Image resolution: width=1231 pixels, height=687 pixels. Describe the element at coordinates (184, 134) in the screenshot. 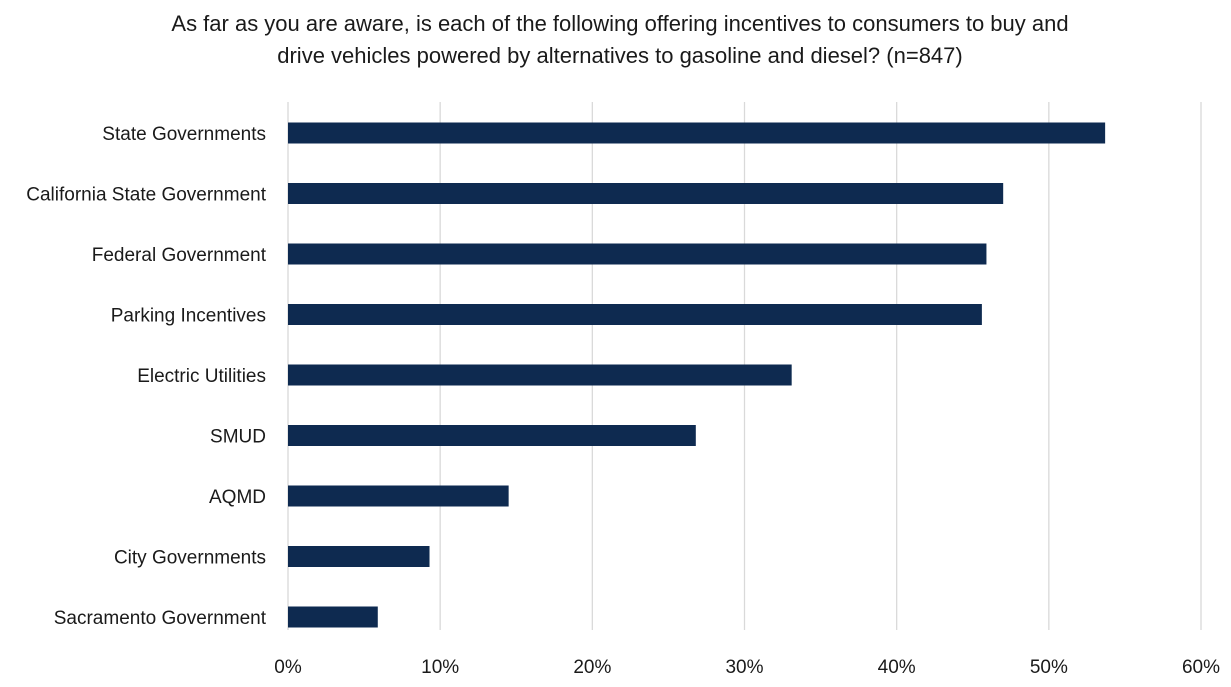

I see `category-label: State Governments` at that location.